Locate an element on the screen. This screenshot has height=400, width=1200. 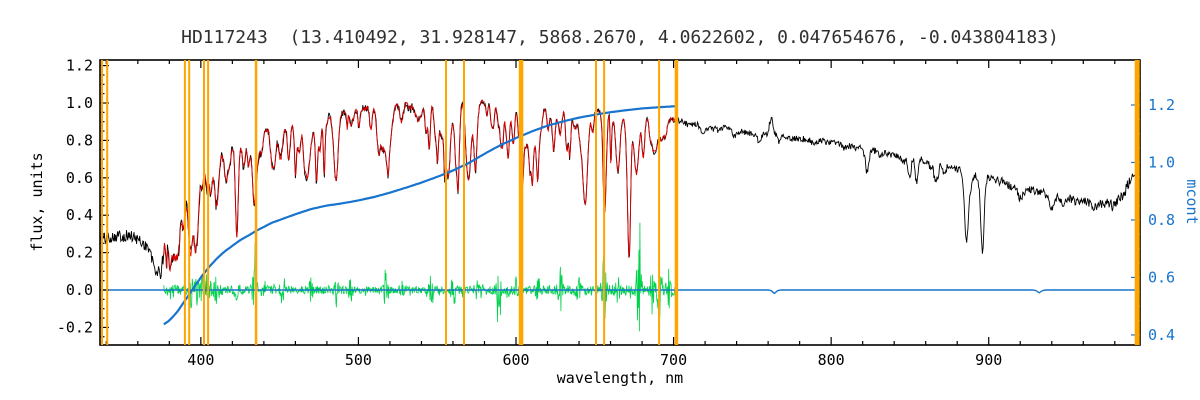
y-left-tick-label: -0.2 is located at coordinates (75, 327).